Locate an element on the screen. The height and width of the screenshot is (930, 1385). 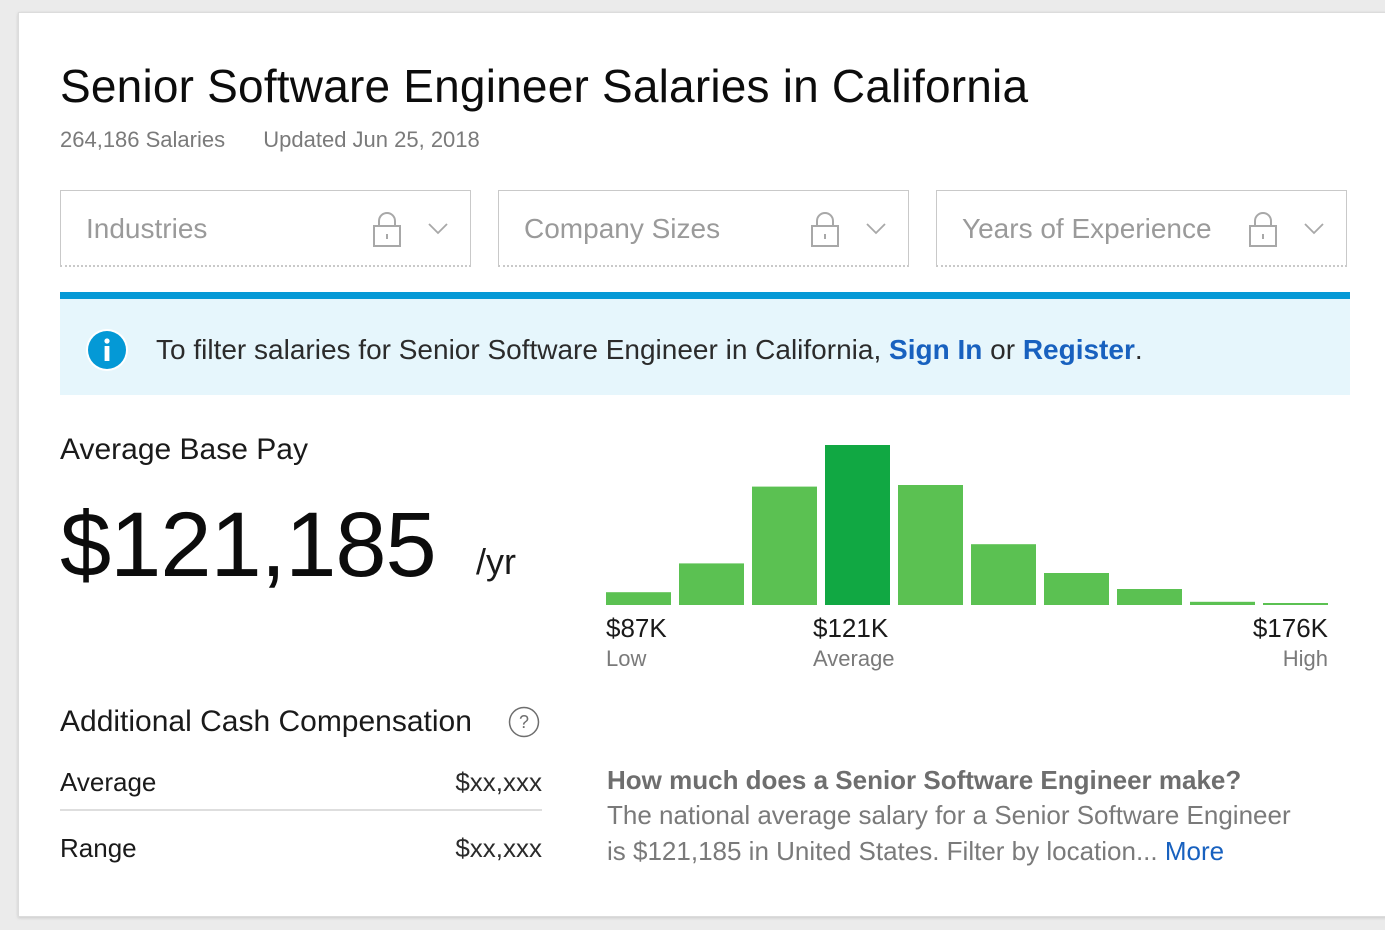
acc-range-label: Range is located at coordinates (98, 848).